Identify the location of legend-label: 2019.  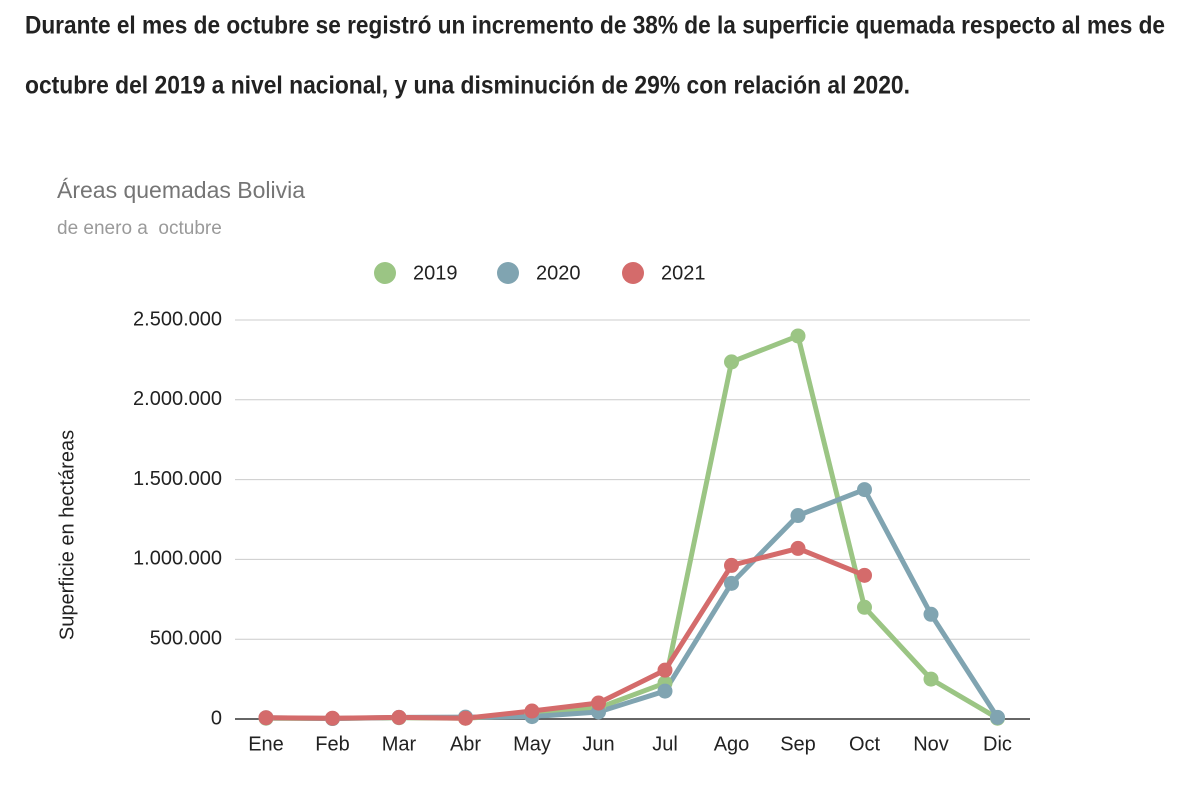
(435, 273).